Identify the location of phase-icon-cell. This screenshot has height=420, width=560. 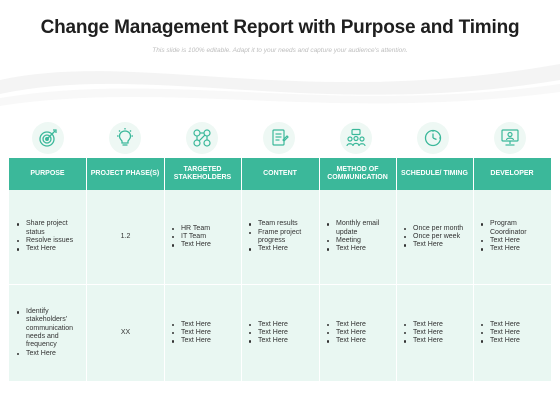
(124, 138).